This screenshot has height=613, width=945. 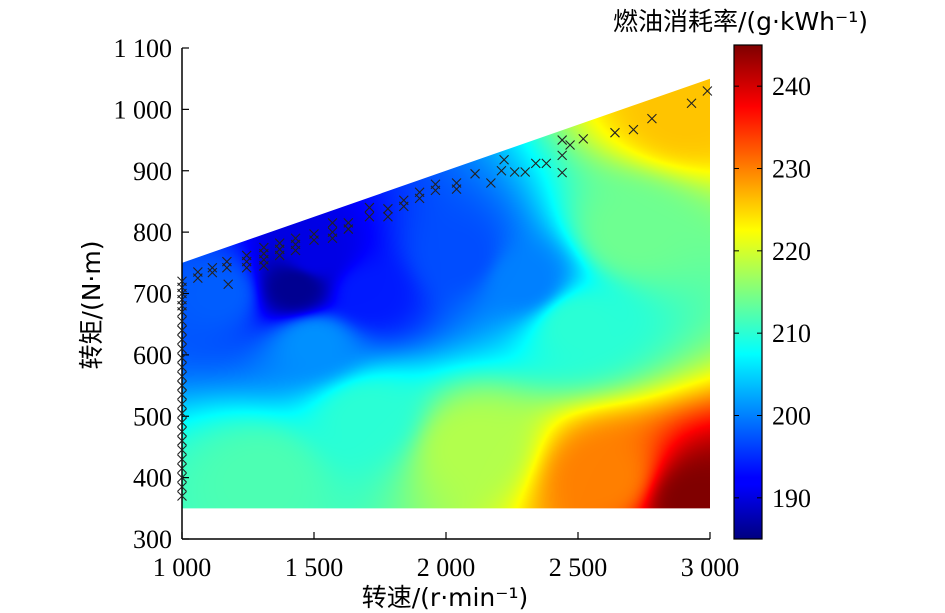 What do you see at coordinates (445, 597) in the screenshot?
I see `x-axis-label: 转速/(r·min⁻¹)` at bounding box center [445, 597].